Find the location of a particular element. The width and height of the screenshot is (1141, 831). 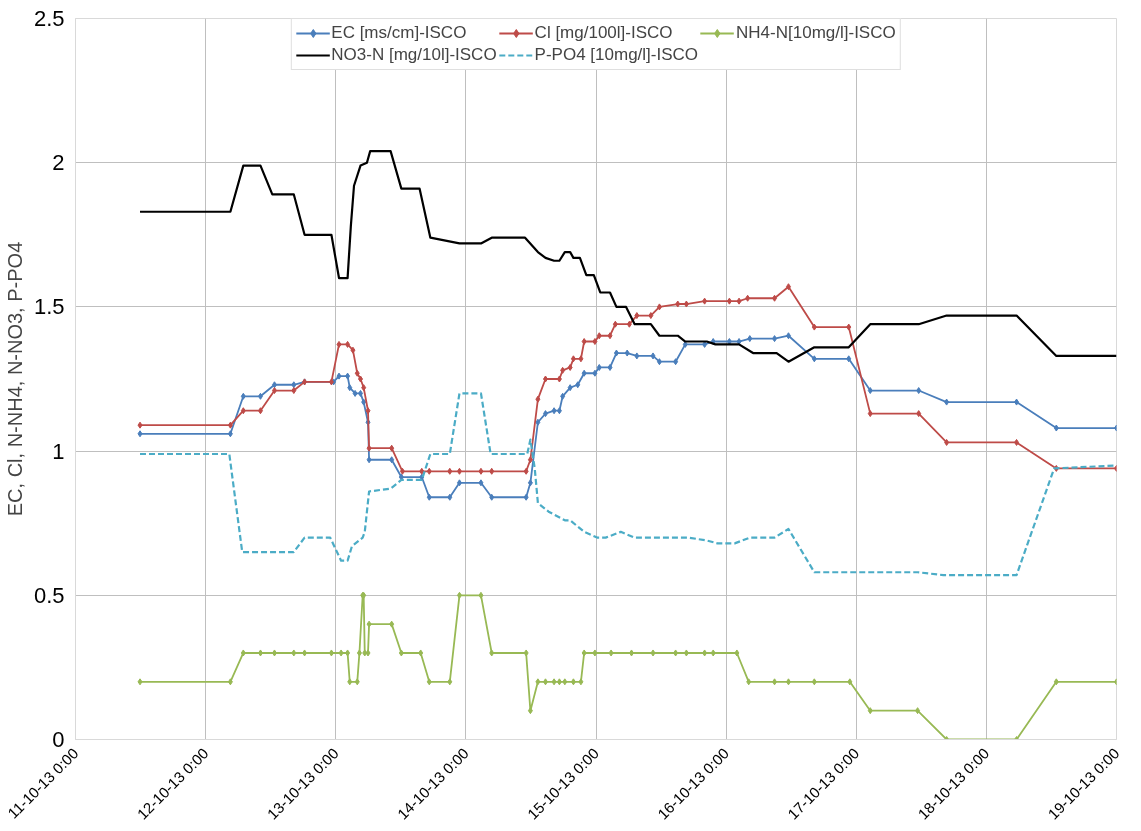

y-axis-title: EC, Cl, N-NH4, N-NO3, P-PO4 is located at coordinates (14, 379).